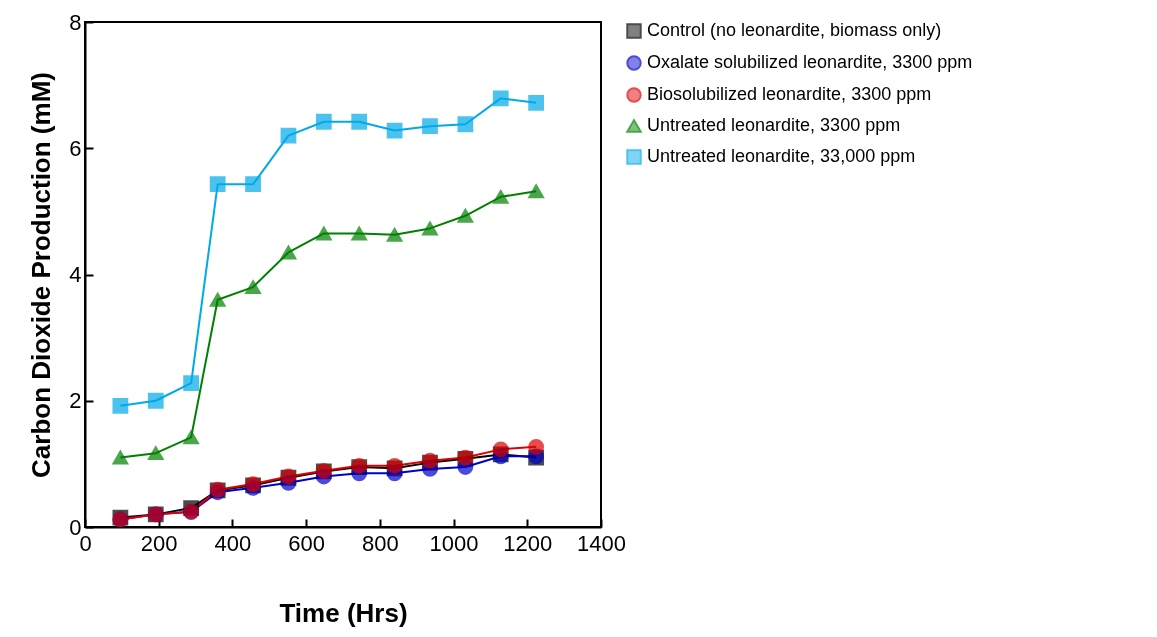 The width and height of the screenshot is (1157, 637). What do you see at coordinates (159, 543) in the screenshot?
I see `x-tick-label: 200` at bounding box center [159, 543].